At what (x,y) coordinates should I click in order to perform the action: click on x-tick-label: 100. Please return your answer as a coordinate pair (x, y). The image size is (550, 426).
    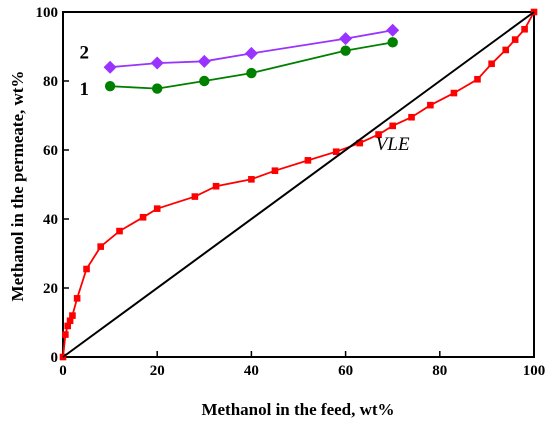
    Looking at the image, I should click on (534, 371).